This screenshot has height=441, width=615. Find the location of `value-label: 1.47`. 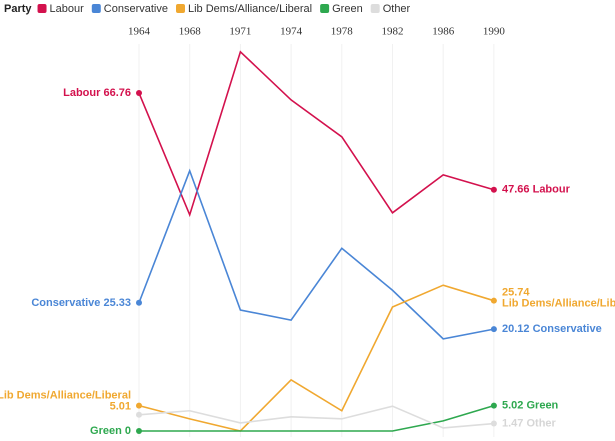

value-label: 1.47 is located at coordinates (512, 423).